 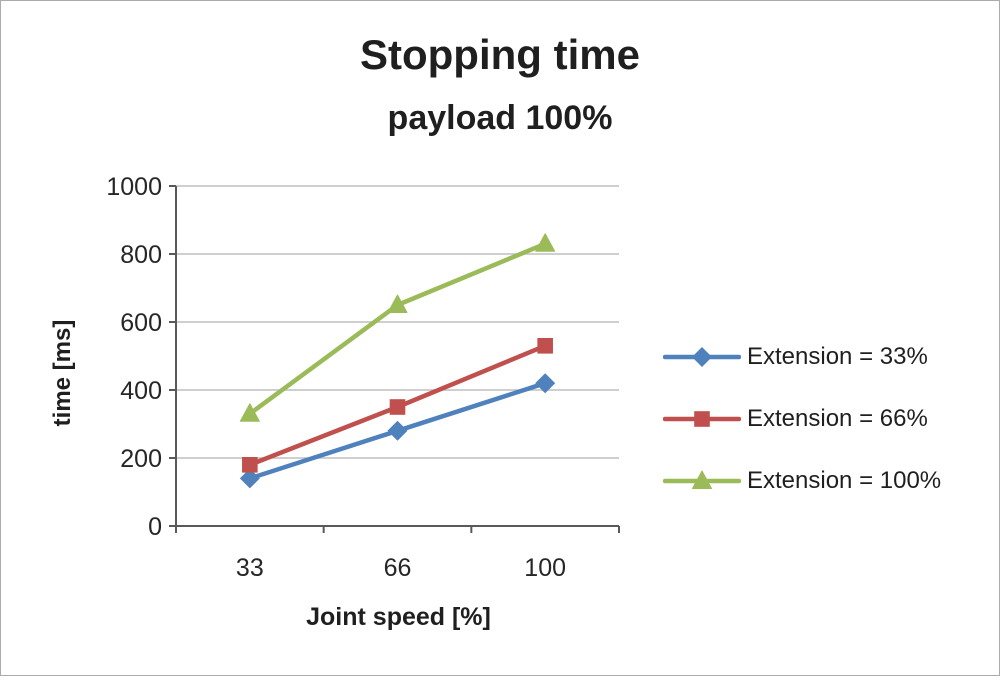 What do you see at coordinates (844, 480) in the screenshot?
I see `legend-label: Extension = 100%` at bounding box center [844, 480].